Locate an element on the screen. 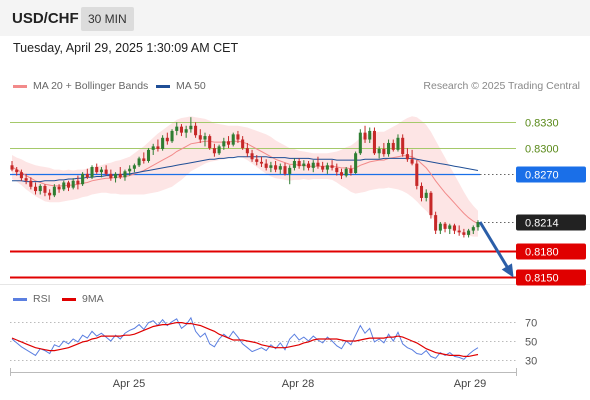 The height and width of the screenshot is (400, 590). timeframe-badge: 30 MIN is located at coordinates (107, 19).